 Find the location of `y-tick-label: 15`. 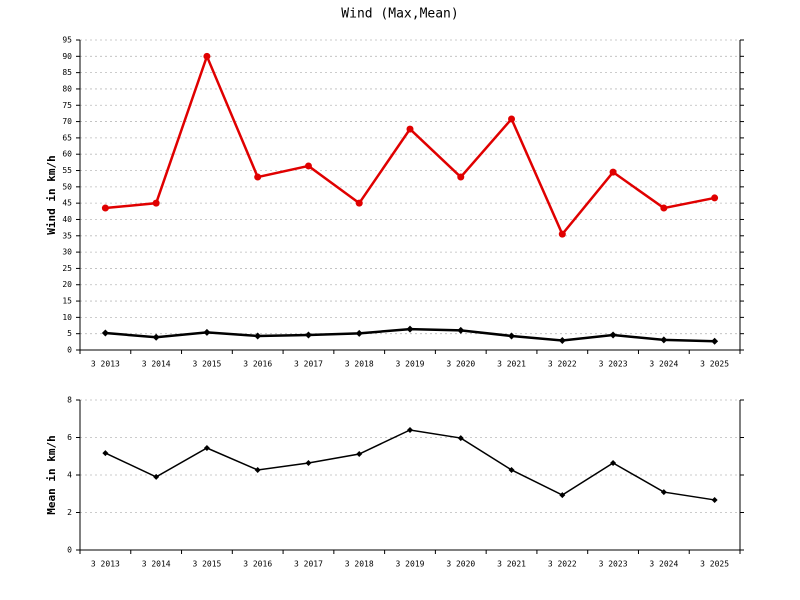

y-tick-label: 15 is located at coordinates (67, 301).